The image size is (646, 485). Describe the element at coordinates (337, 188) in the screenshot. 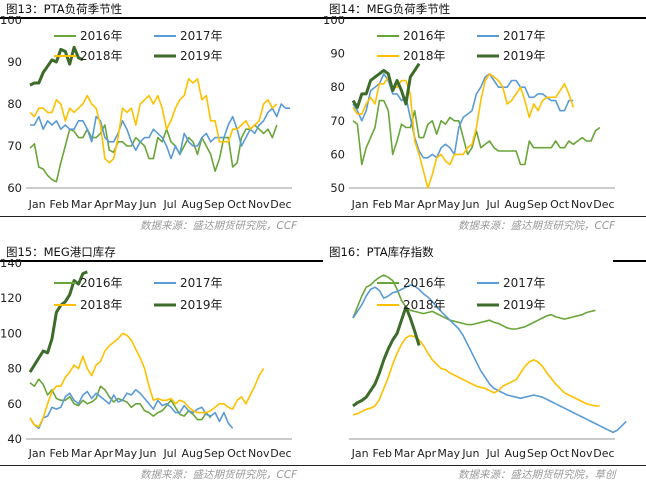

I see `y-tick-label: 50` at that location.